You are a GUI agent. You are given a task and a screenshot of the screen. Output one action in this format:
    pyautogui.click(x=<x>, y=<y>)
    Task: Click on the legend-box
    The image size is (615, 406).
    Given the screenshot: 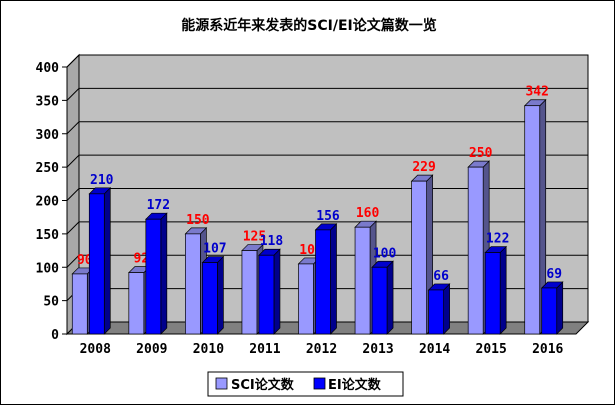 What is the action you would take?
    pyautogui.click(x=305, y=384)
    